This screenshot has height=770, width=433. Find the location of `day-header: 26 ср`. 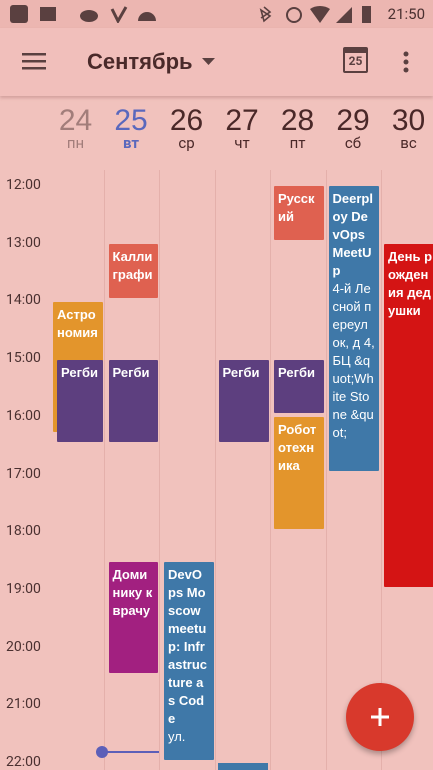

day-header: 26 ср is located at coordinates (186, 128).